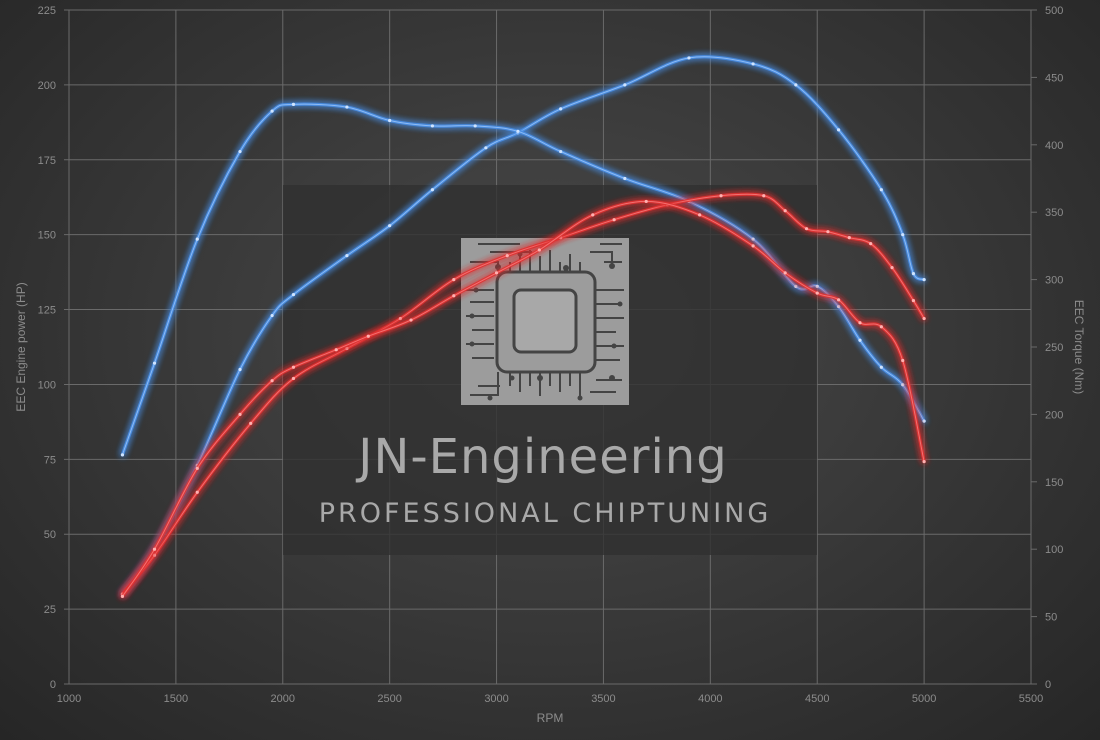 The width and height of the screenshot is (1100, 740). Describe the element at coordinates (1054, 550) in the screenshot. I see `y-right-tick-label: 100` at that location.